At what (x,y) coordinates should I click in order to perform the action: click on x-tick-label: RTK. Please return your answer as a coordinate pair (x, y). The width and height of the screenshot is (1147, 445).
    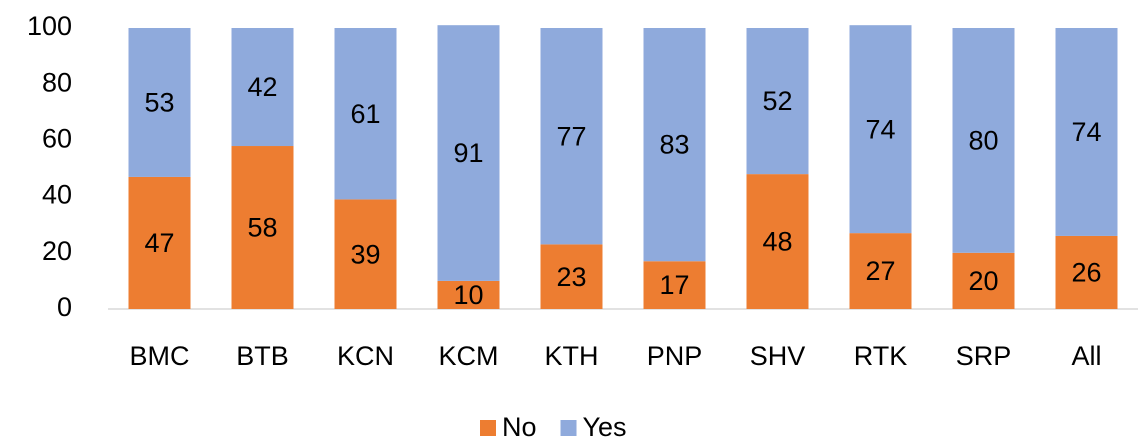
    Looking at the image, I should click on (881, 356).